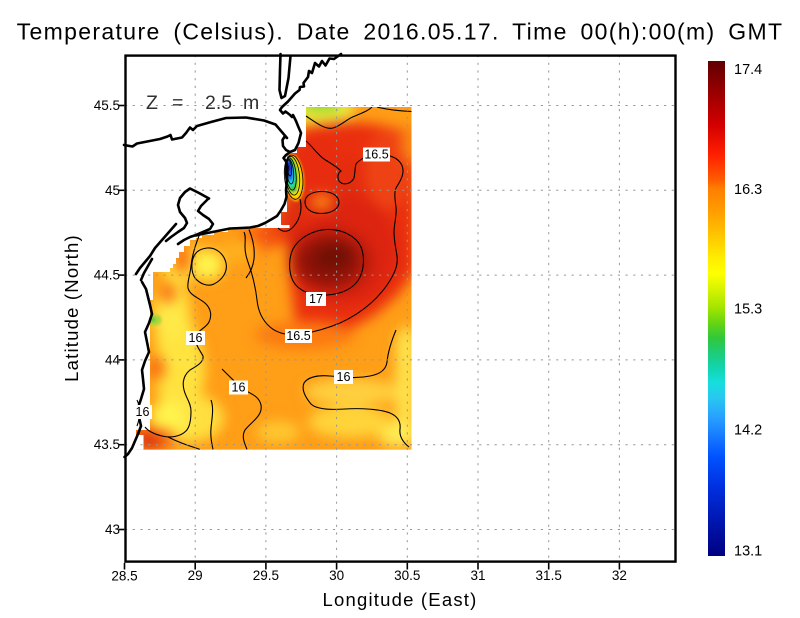 The image size is (800, 618). I want to click on svg-text: Z, so click(152, 103).